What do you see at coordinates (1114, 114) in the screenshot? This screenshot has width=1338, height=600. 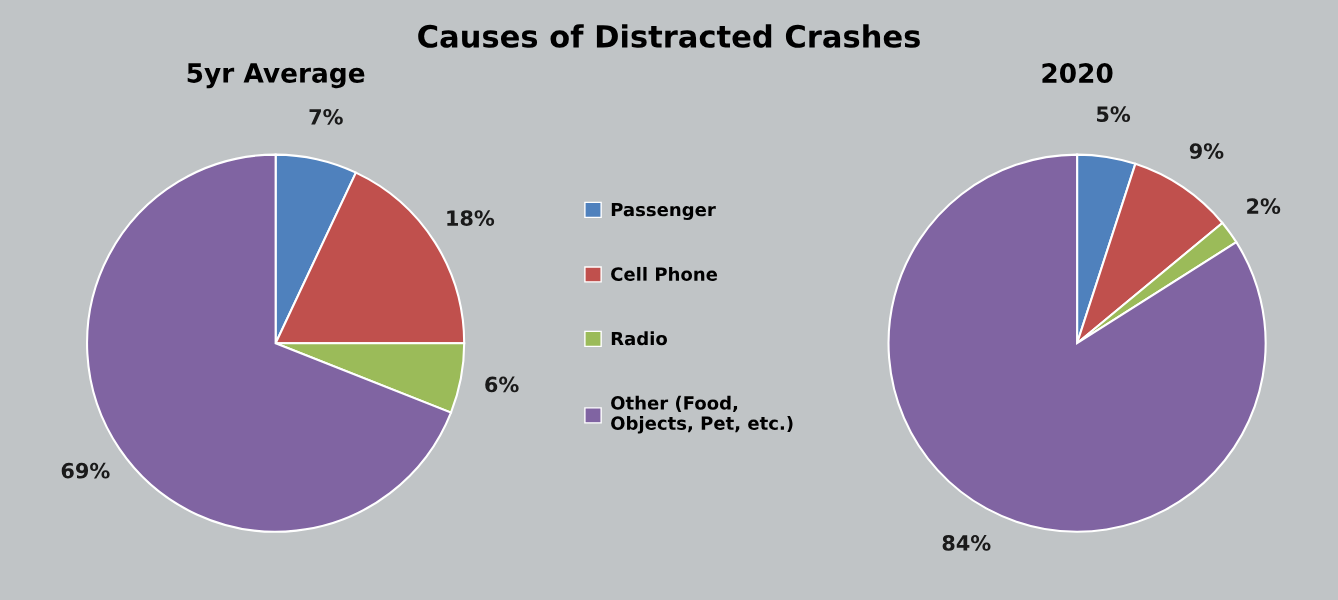 I see `data-label: 5%` at bounding box center [1114, 114].